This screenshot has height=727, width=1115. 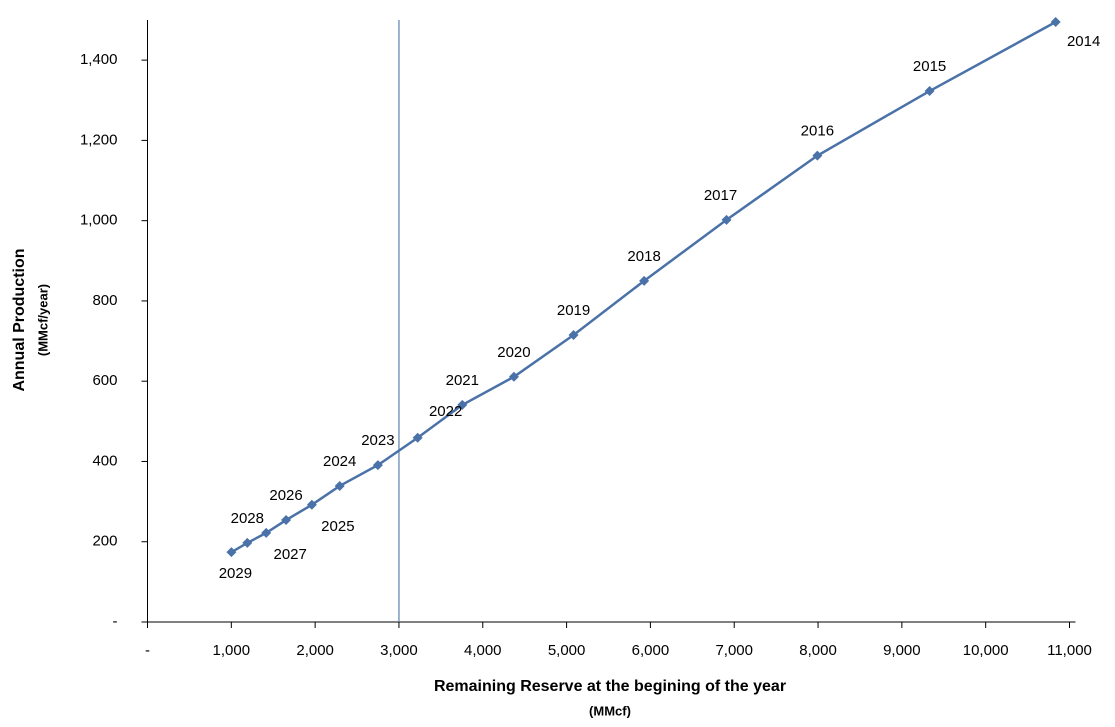 I want to click on x-tick-label: 4,000, so click(x=483, y=650).